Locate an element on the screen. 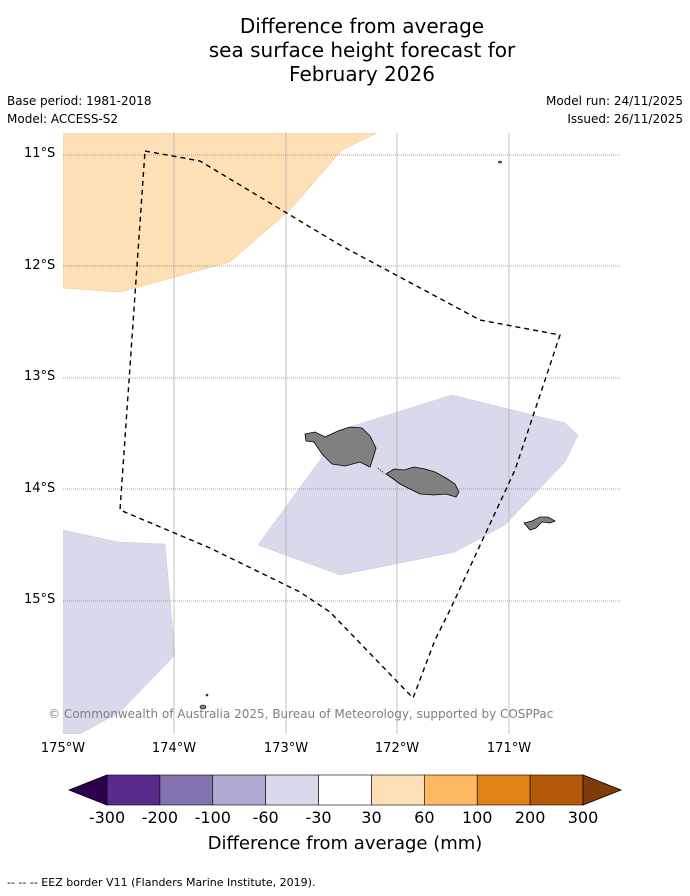 This screenshot has width=690, height=896. colorbar-title: Difference from average (mm) is located at coordinates (345, 843).